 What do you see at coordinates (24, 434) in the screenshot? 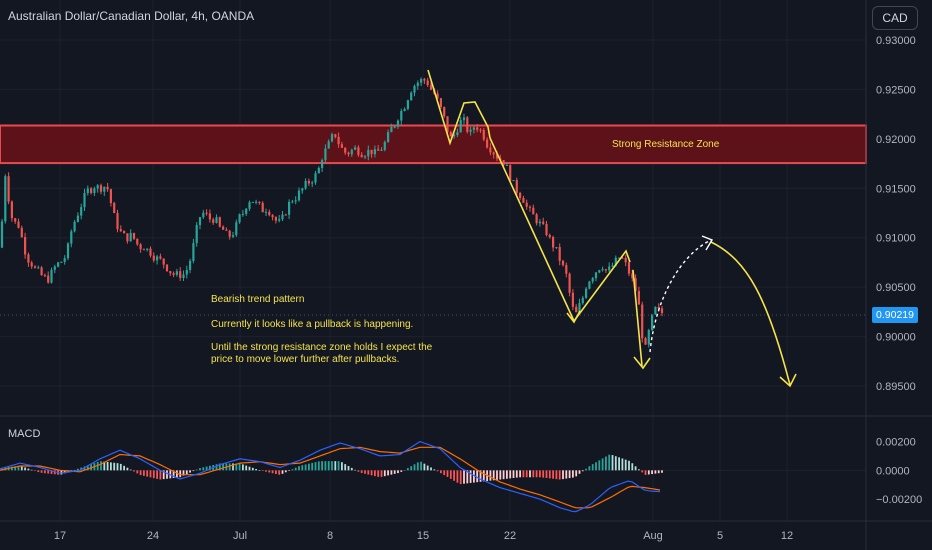
I see `macd-indicator-label: MACD` at bounding box center [24, 434].